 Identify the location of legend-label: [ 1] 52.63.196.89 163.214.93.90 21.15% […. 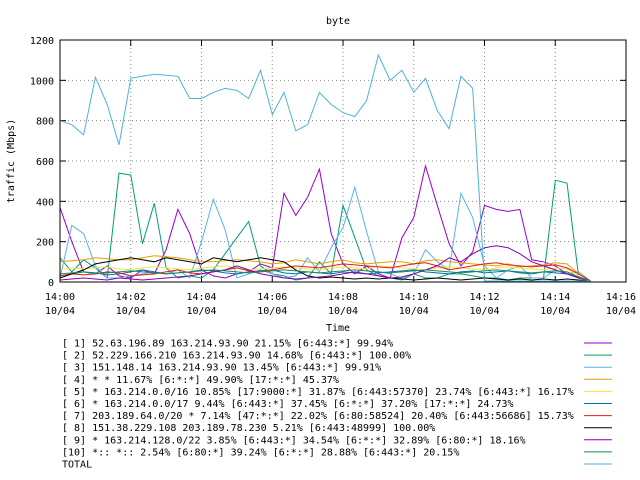
(227, 344).